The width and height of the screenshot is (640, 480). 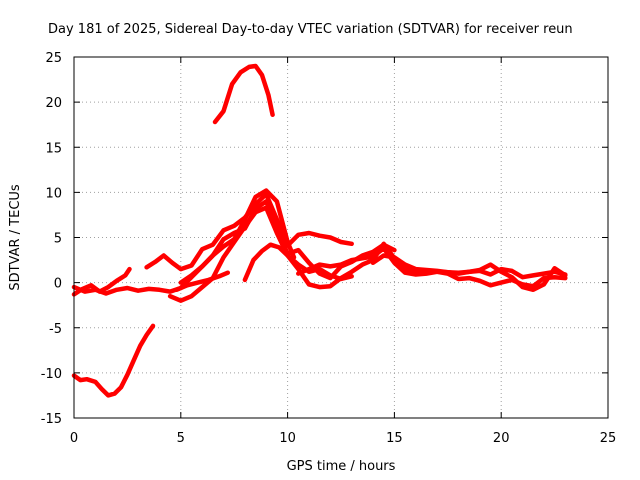 I want to click on x-tick-label: 15, so click(x=394, y=438).